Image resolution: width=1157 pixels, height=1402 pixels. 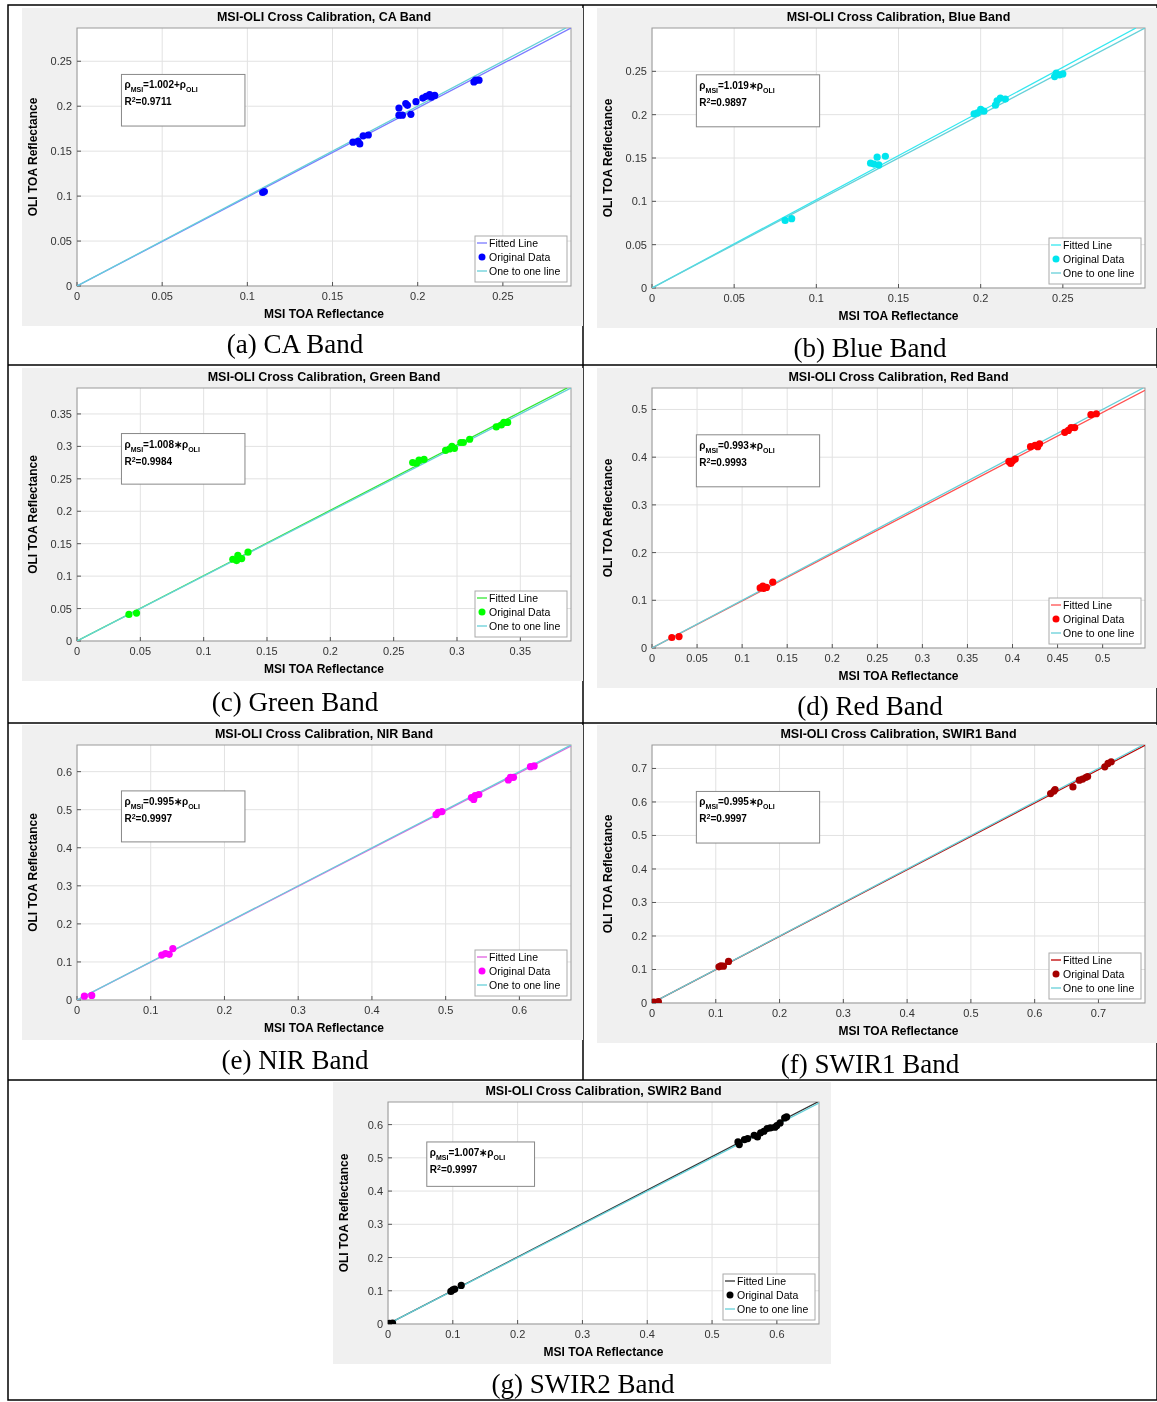 I want to click on text: (f) SWIR1 Band, so click(x=870, y=1064).